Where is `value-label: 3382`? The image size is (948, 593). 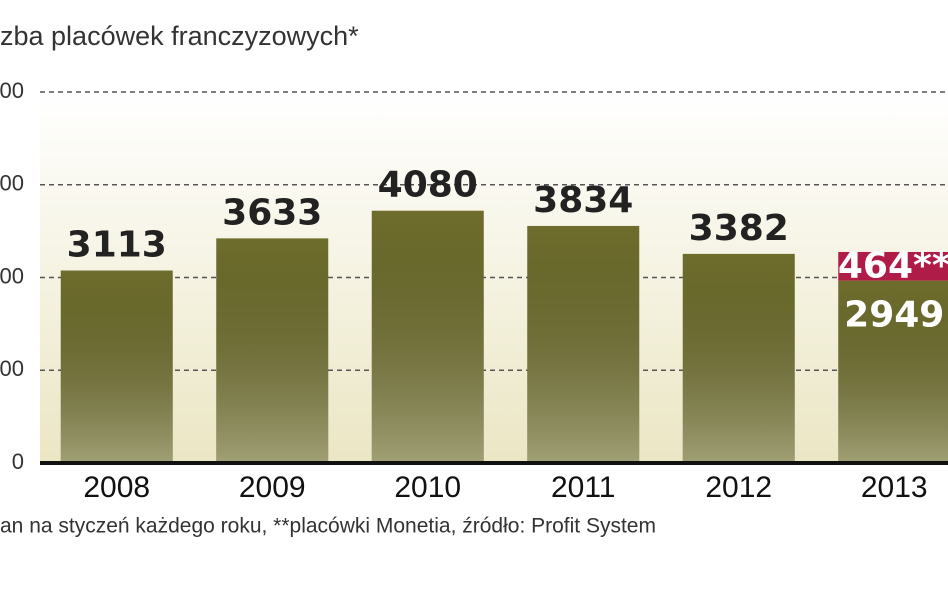
value-label: 3382 is located at coordinates (739, 228).